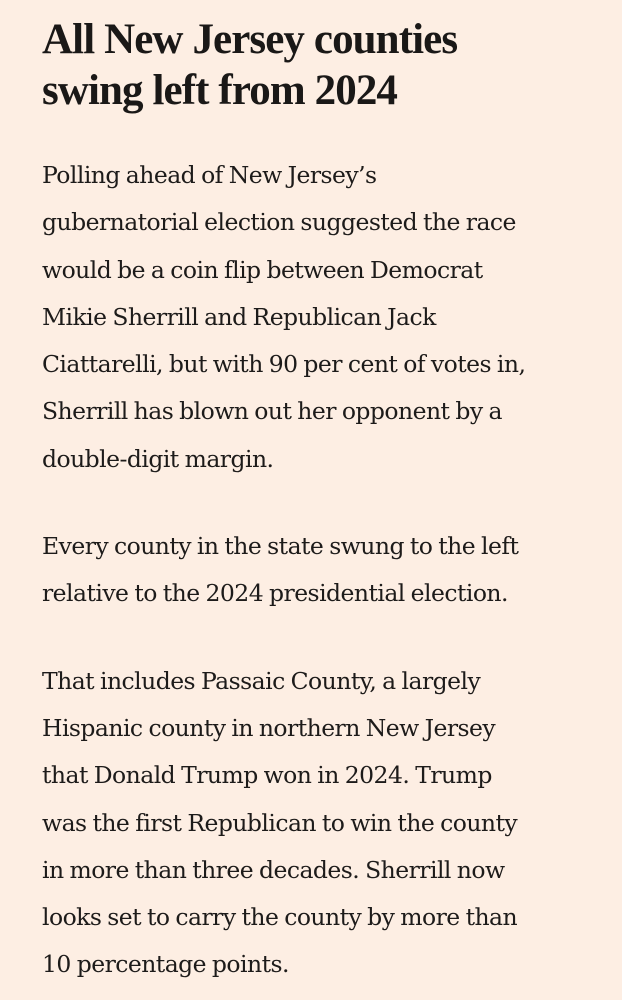 This screenshot has height=1000, width=622. I want to click on paragraph-line: 10 percentage points., so click(165, 964).